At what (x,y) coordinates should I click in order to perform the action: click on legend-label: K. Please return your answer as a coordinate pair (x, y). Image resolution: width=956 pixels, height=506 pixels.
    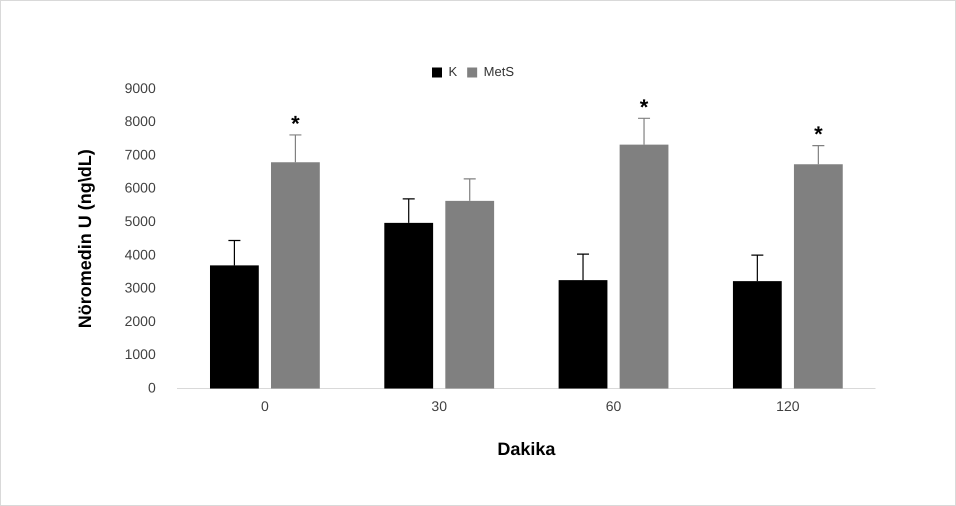
    Looking at the image, I should click on (453, 72).